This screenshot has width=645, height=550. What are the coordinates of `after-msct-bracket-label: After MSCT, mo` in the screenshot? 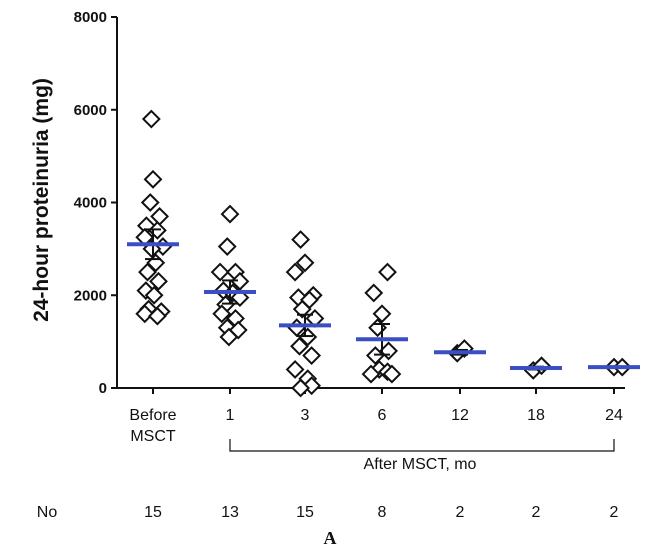 It's located at (420, 464).